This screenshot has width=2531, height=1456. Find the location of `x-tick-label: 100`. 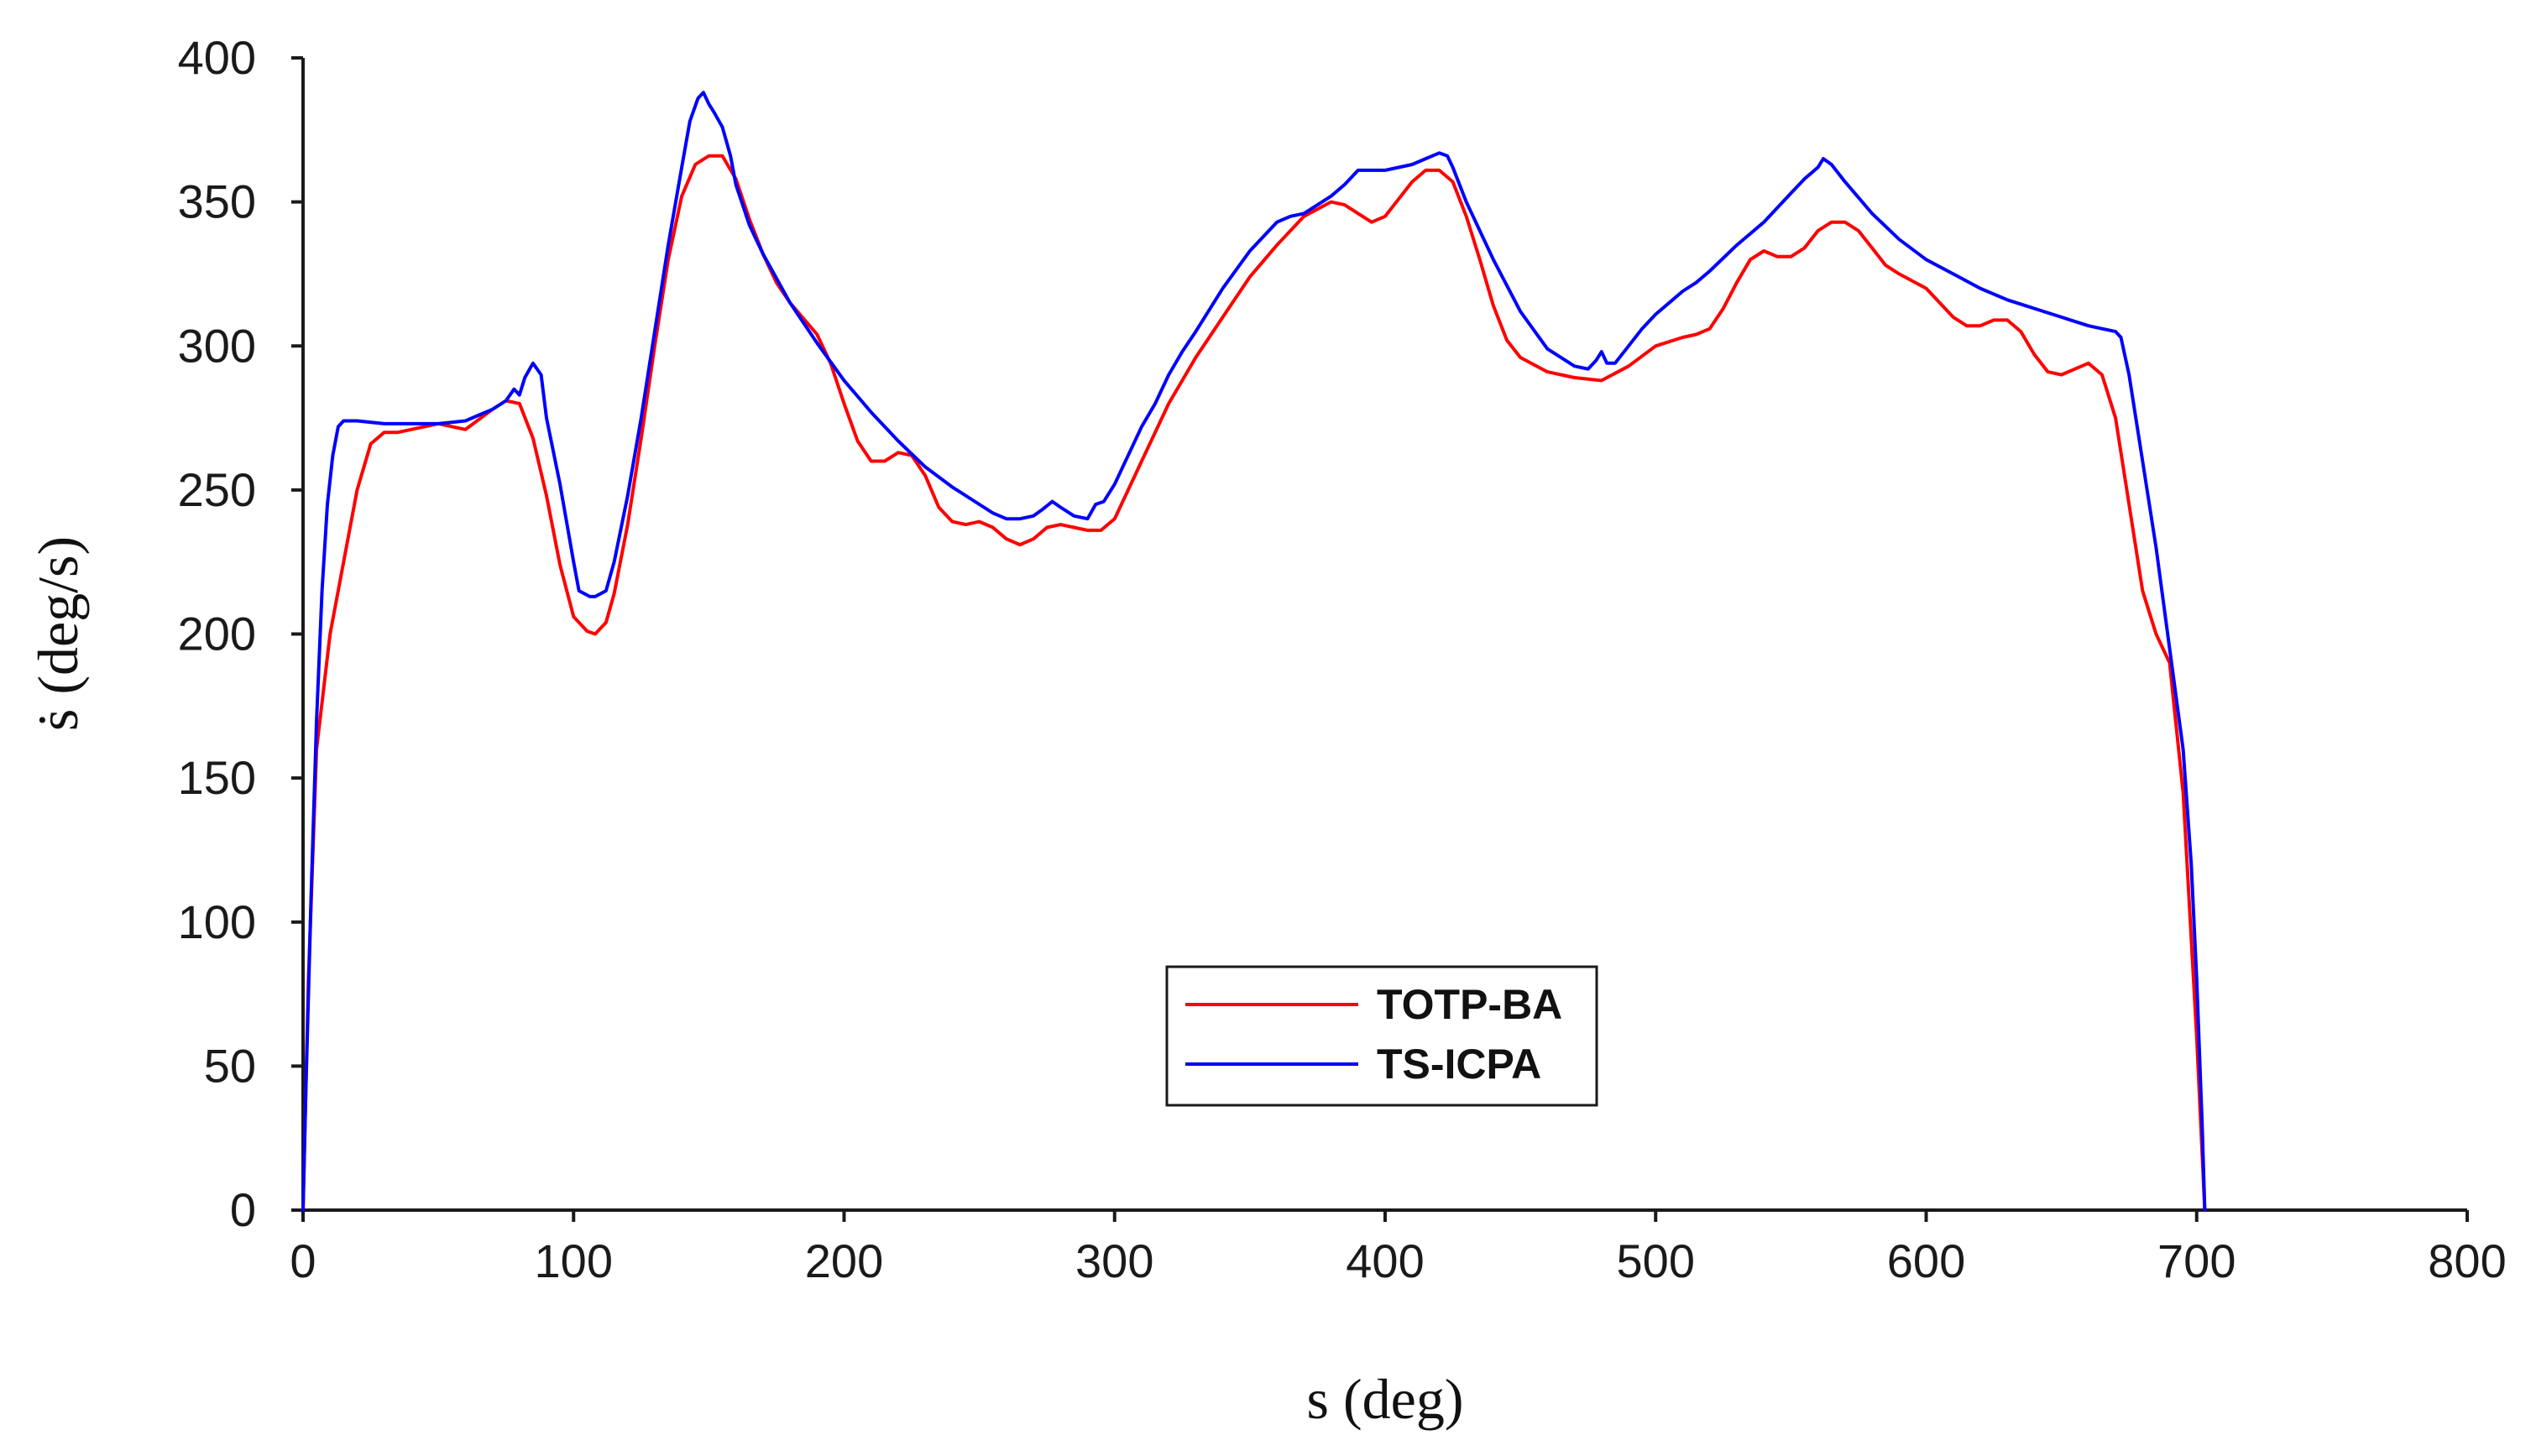

x-tick-label: 100 is located at coordinates (574, 1260).